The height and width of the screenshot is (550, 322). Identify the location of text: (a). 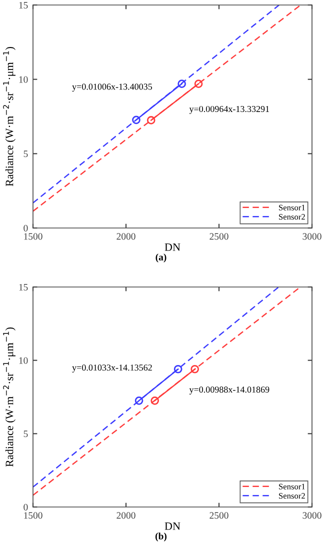
(161, 258).